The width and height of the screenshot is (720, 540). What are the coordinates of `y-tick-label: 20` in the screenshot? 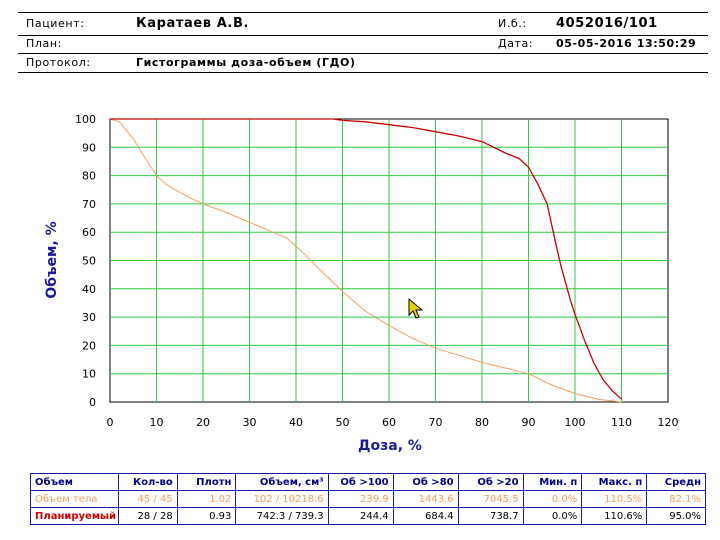 It's located at (89, 345).